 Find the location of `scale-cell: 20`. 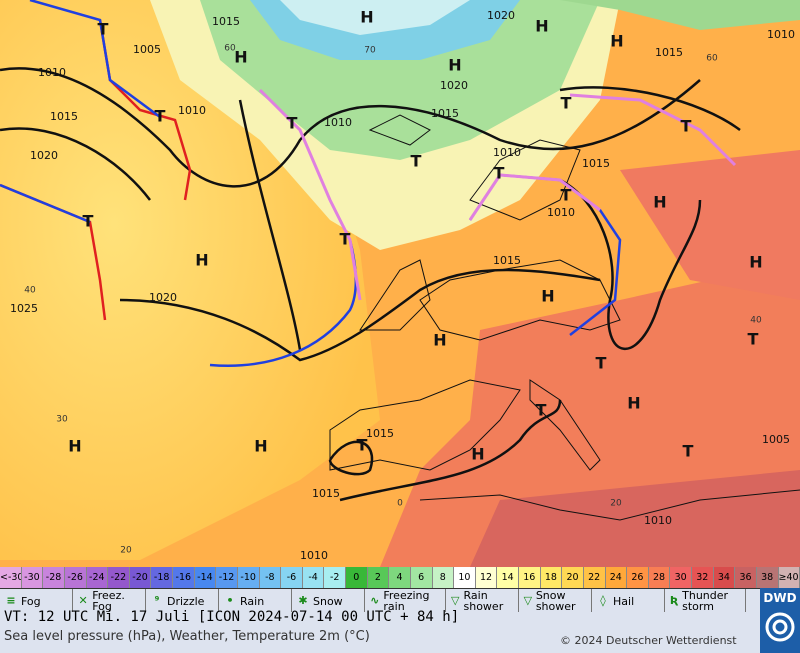

scale-cell: 20 is located at coordinates (573, 577).